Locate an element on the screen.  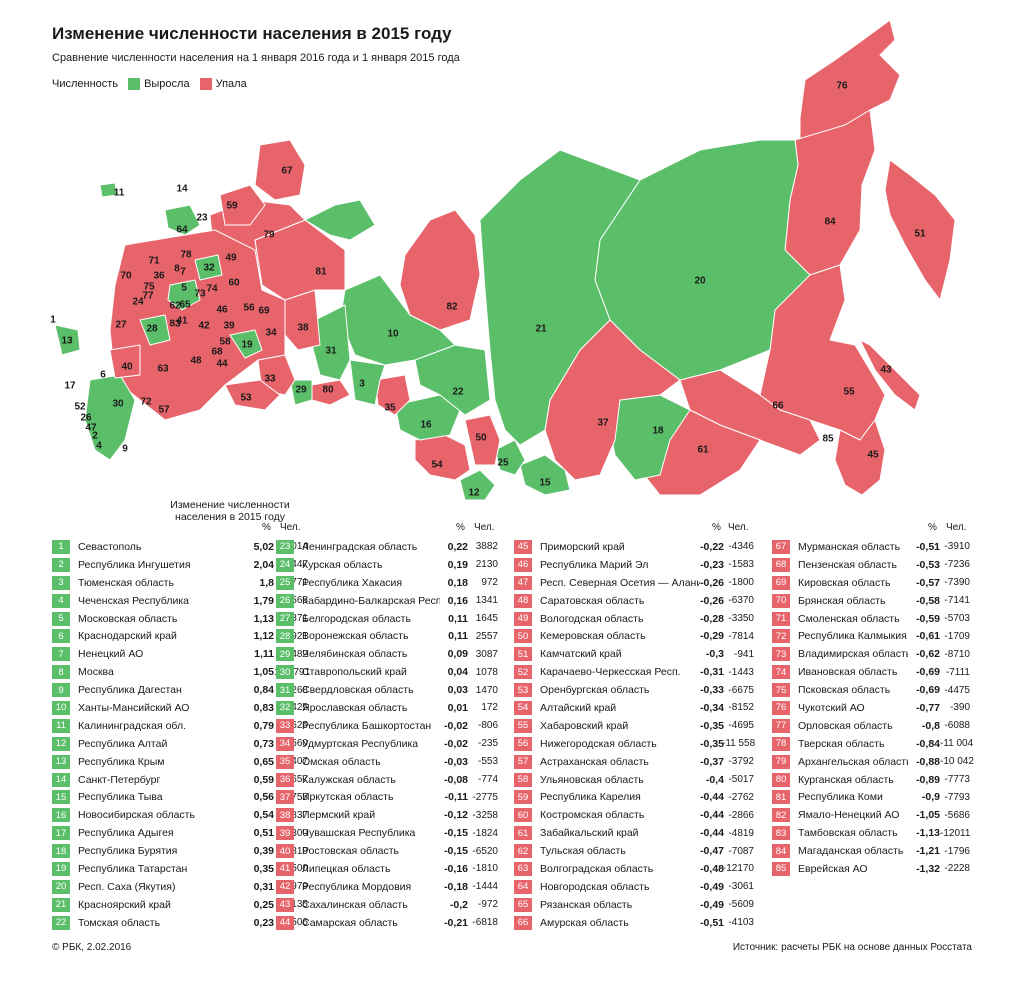
row-percent: -0,26 is located at coordinates (712, 582).